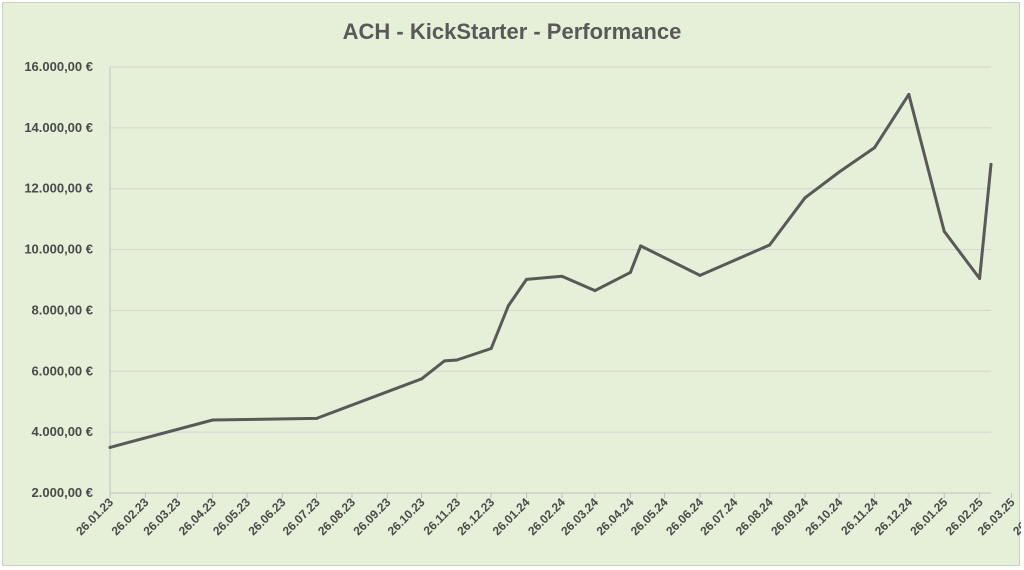  What do you see at coordinates (62, 370) in the screenshot?
I see `y-tick-label: 6.000,00 €` at bounding box center [62, 370].